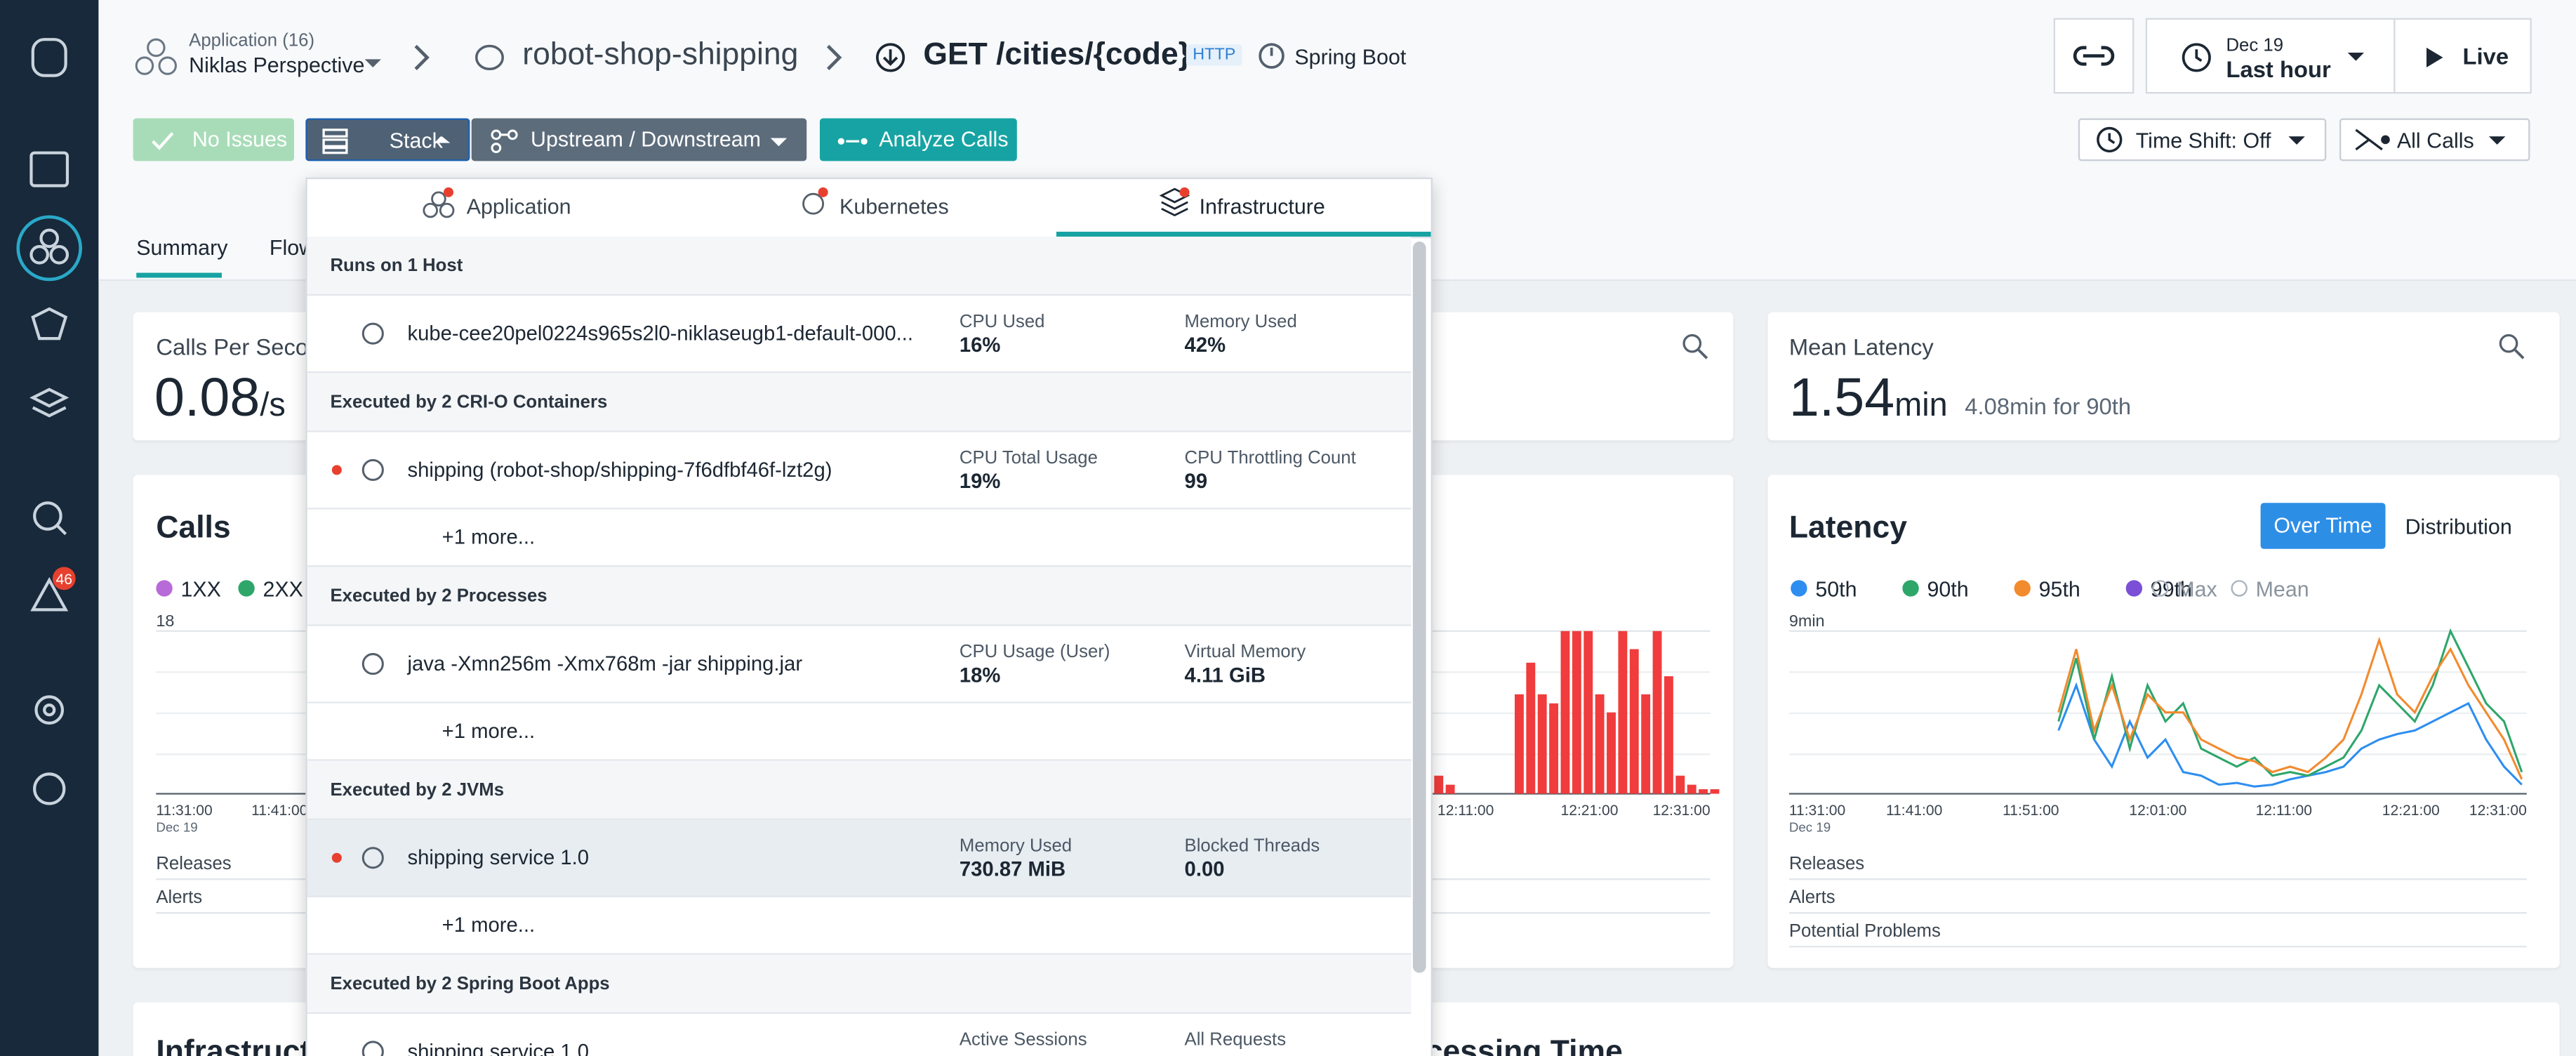  What do you see at coordinates (1865, 931) in the screenshot?
I see `track-label: Potential Problems` at bounding box center [1865, 931].